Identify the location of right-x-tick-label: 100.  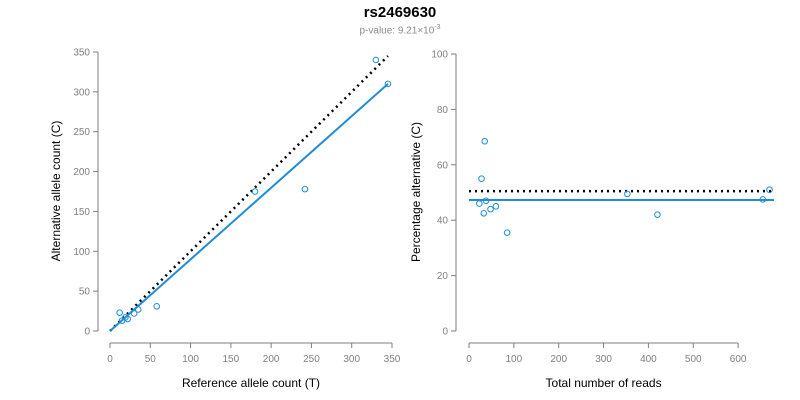
(514, 359).